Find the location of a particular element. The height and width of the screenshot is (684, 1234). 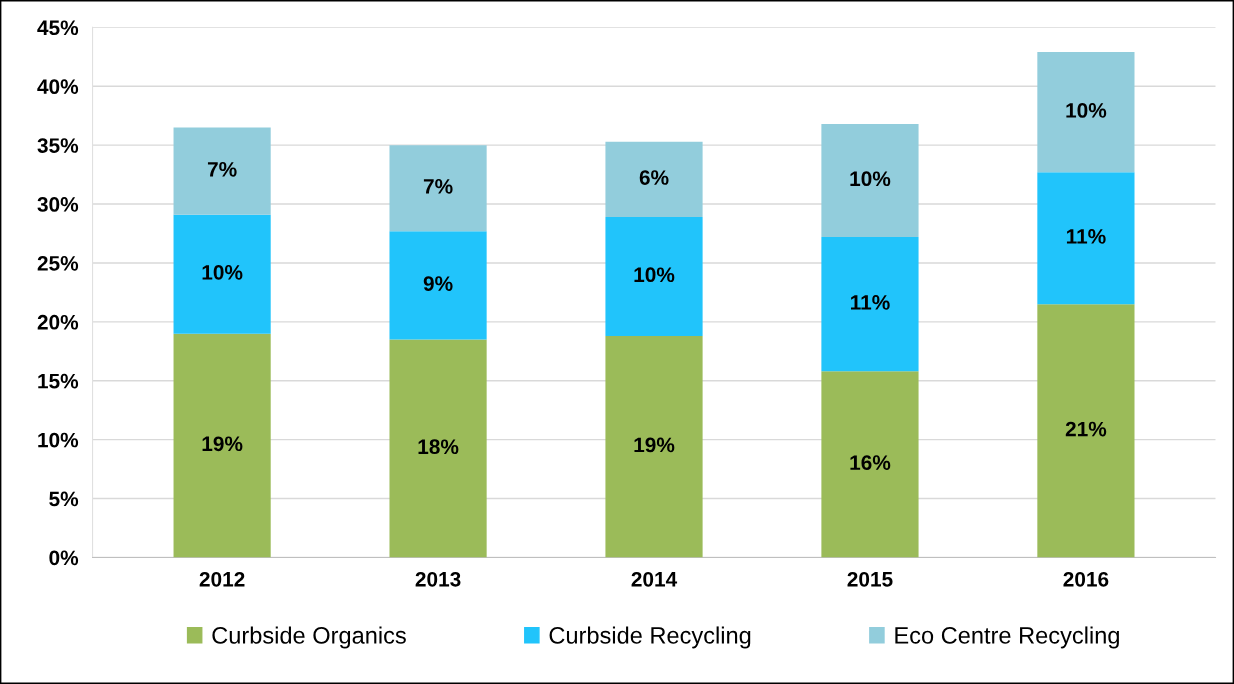

legend-label: Curbside Recycling is located at coordinates (650, 637).